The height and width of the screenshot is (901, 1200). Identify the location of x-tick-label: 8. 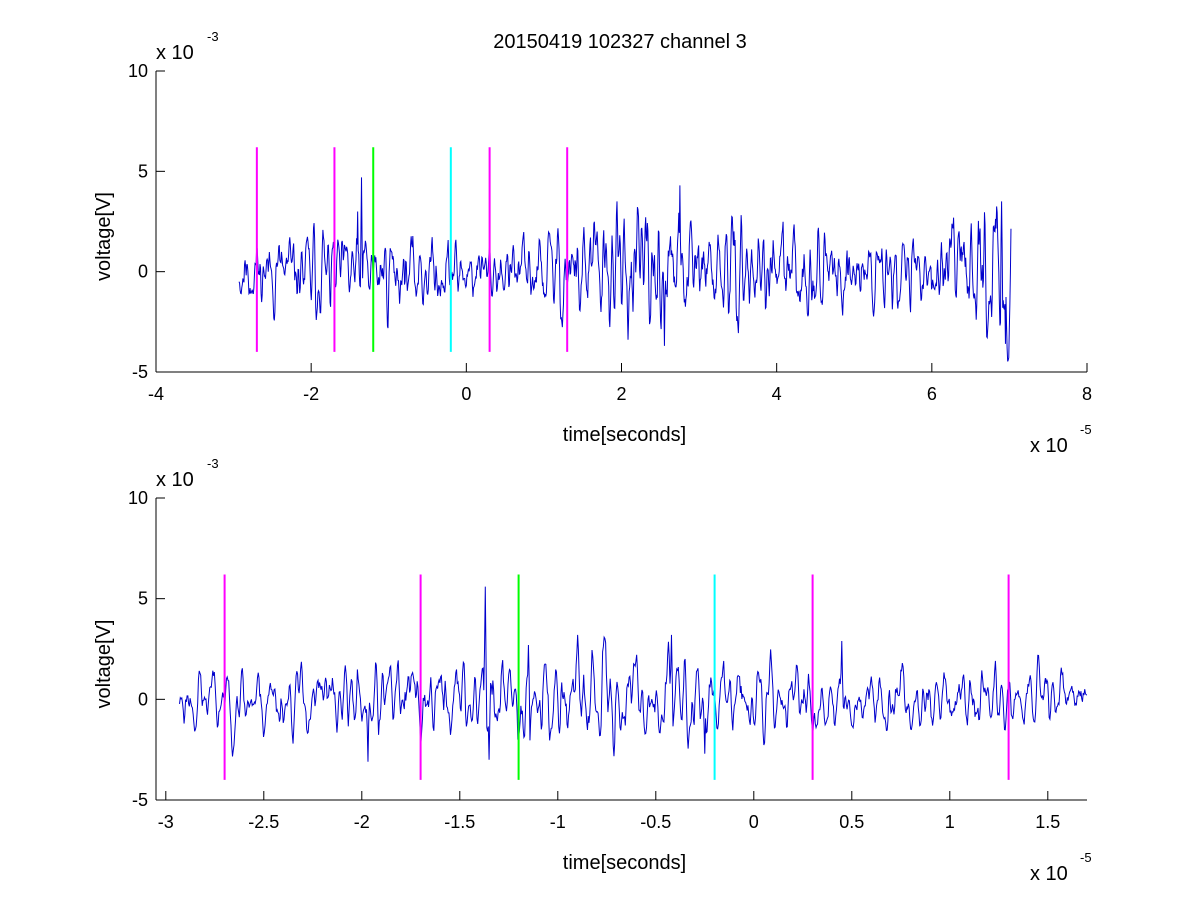
(1087, 394).